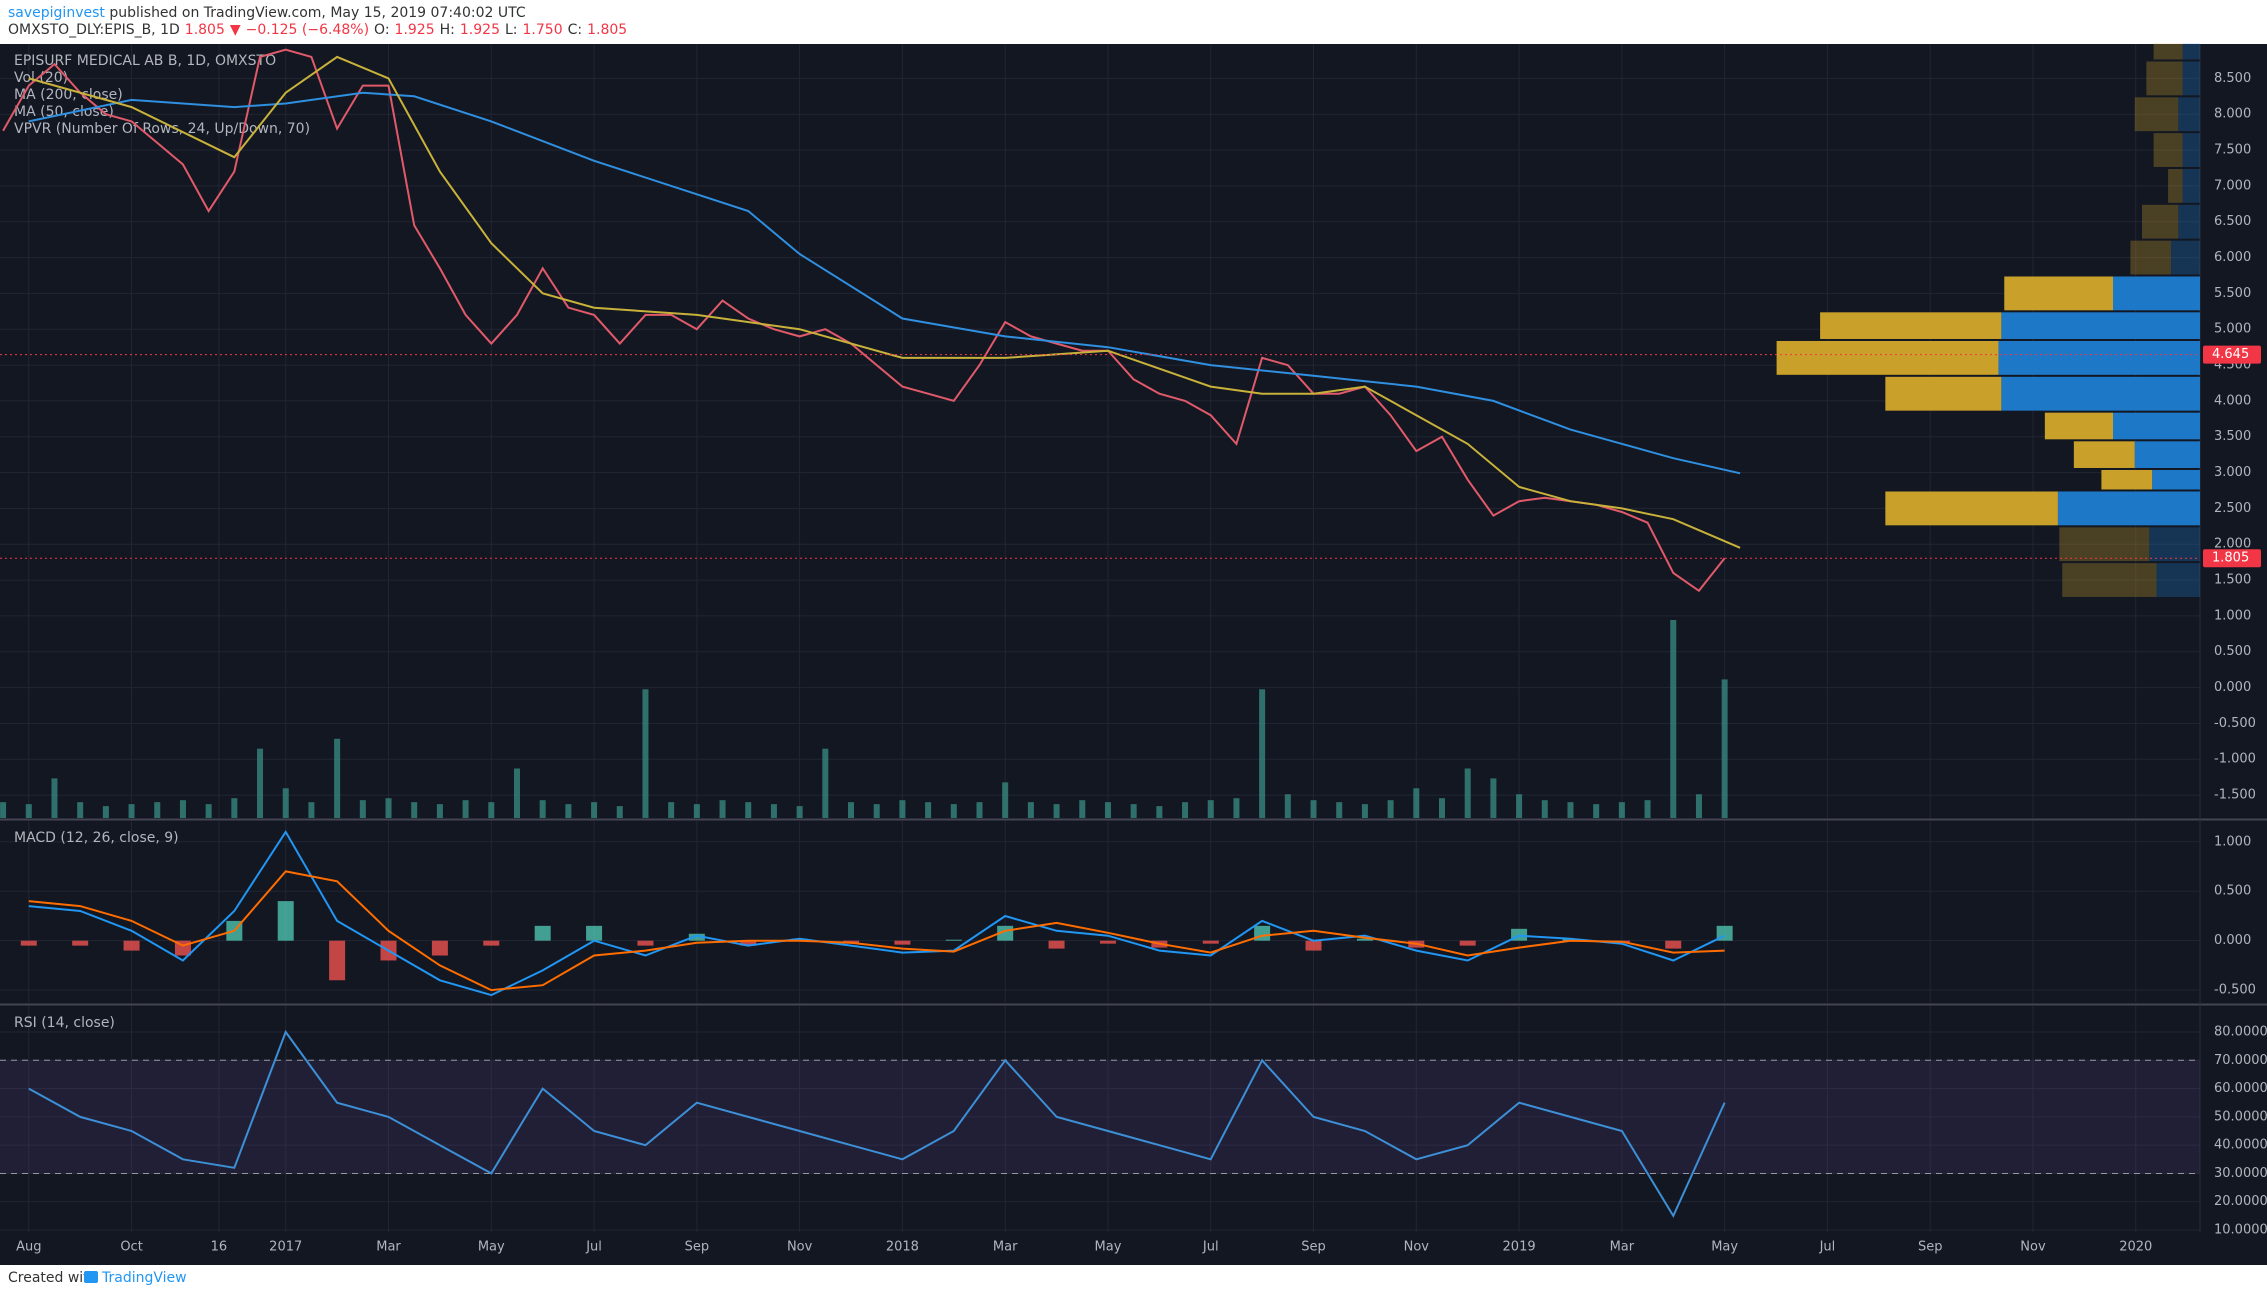  Describe the element at coordinates (2232, 472) in the screenshot. I see `y-tick-label: 3.000` at that location.